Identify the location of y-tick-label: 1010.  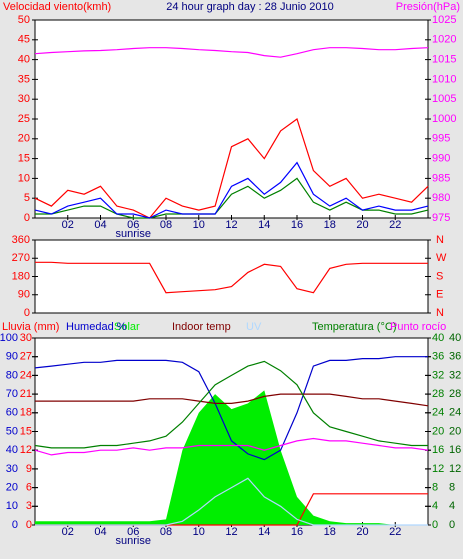
(444, 79).